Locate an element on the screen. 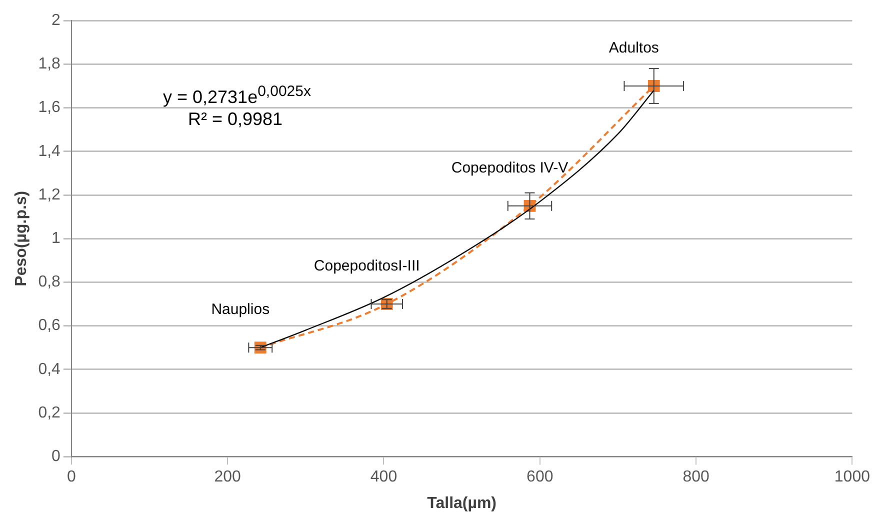 The width and height of the screenshot is (881, 525). x-tick-label: 1000 is located at coordinates (852, 477).